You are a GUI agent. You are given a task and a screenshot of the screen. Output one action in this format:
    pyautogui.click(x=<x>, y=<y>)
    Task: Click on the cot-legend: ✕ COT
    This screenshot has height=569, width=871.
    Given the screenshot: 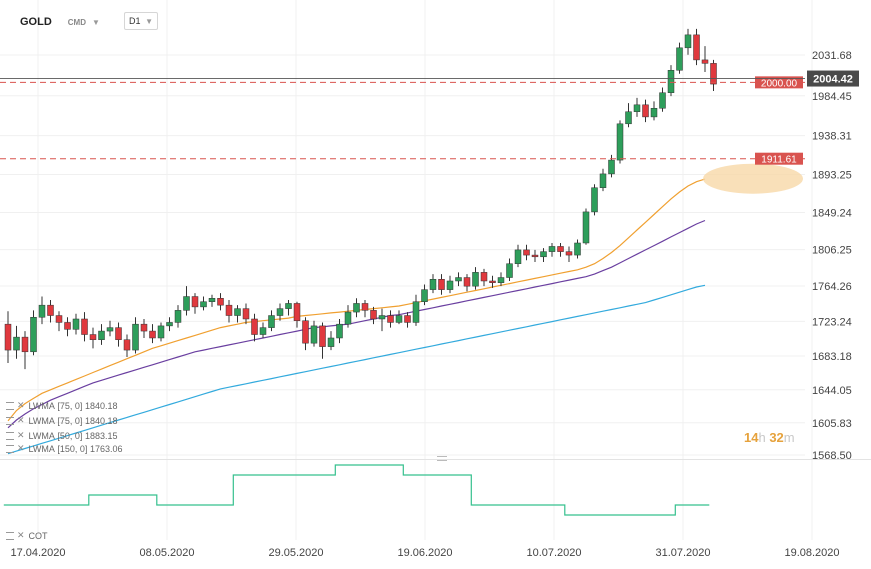 What is the action you would take?
    pyautogui.click(x=27, y=535)
    